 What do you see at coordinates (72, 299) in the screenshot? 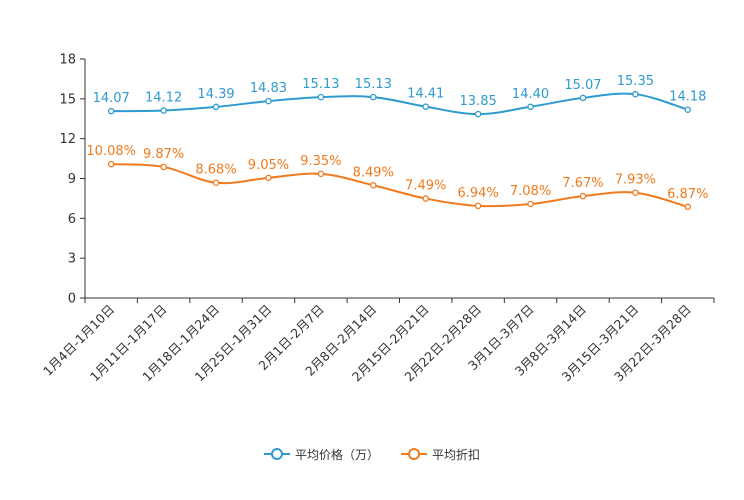
I see `y-tick-label: 0` at bounding box center [72, 299].